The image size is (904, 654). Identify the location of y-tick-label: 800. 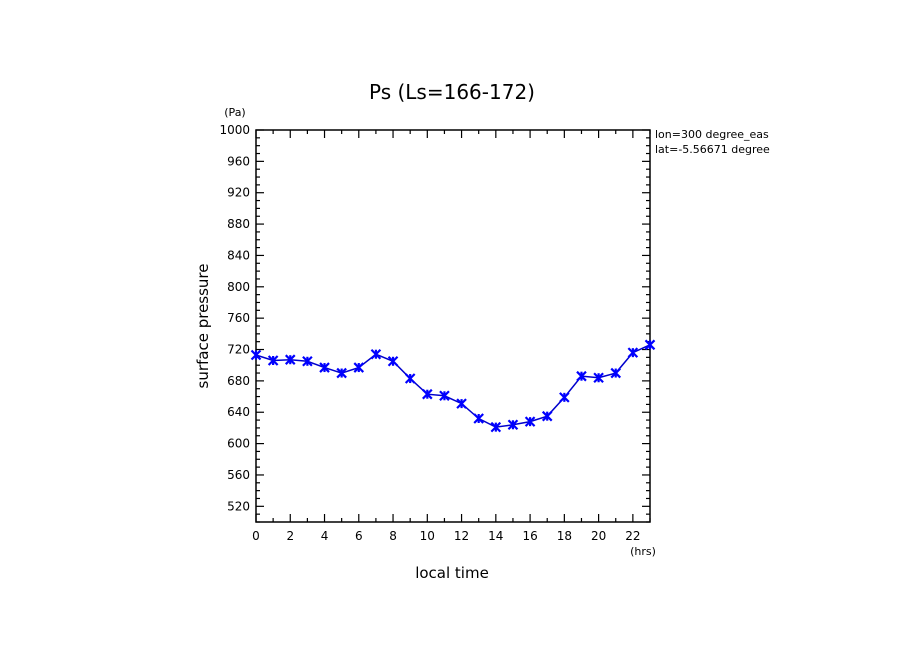
(238, 287).